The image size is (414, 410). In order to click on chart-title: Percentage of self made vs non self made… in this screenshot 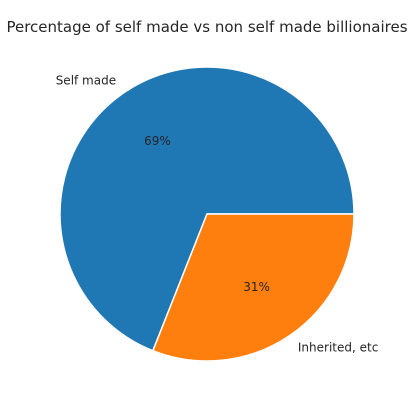, I will do `click(206, 27)`.